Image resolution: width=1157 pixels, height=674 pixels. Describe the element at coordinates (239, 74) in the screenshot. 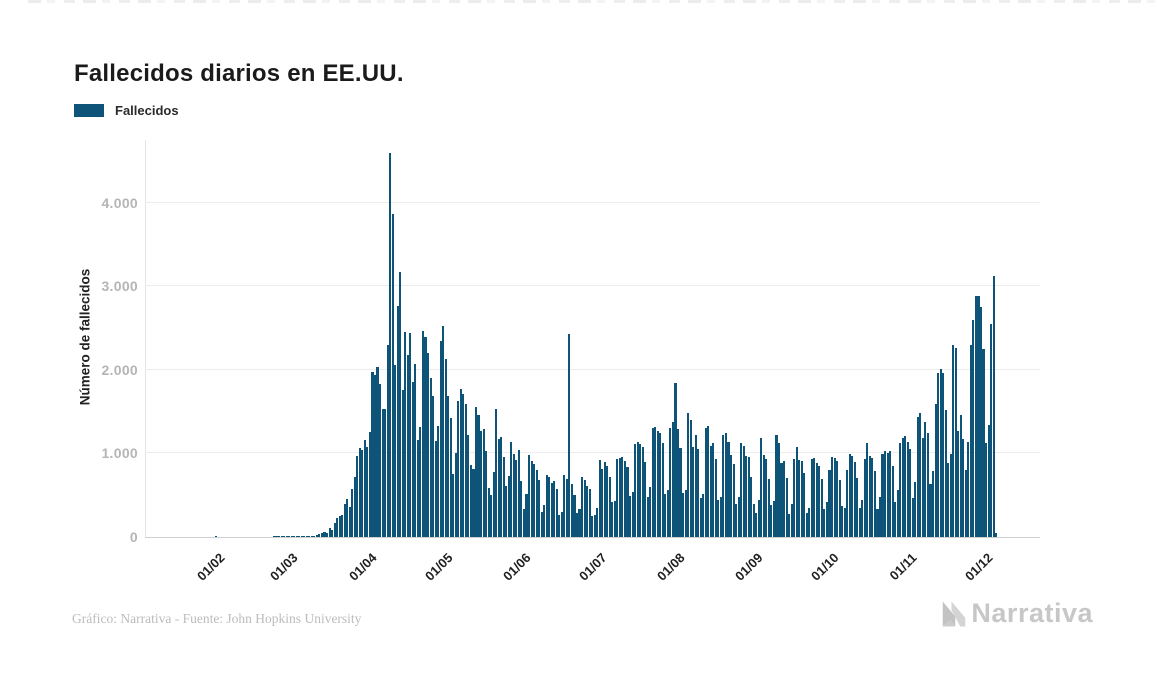

I see `page-title: Fallecidos diarios en EE.UU.` at that location.